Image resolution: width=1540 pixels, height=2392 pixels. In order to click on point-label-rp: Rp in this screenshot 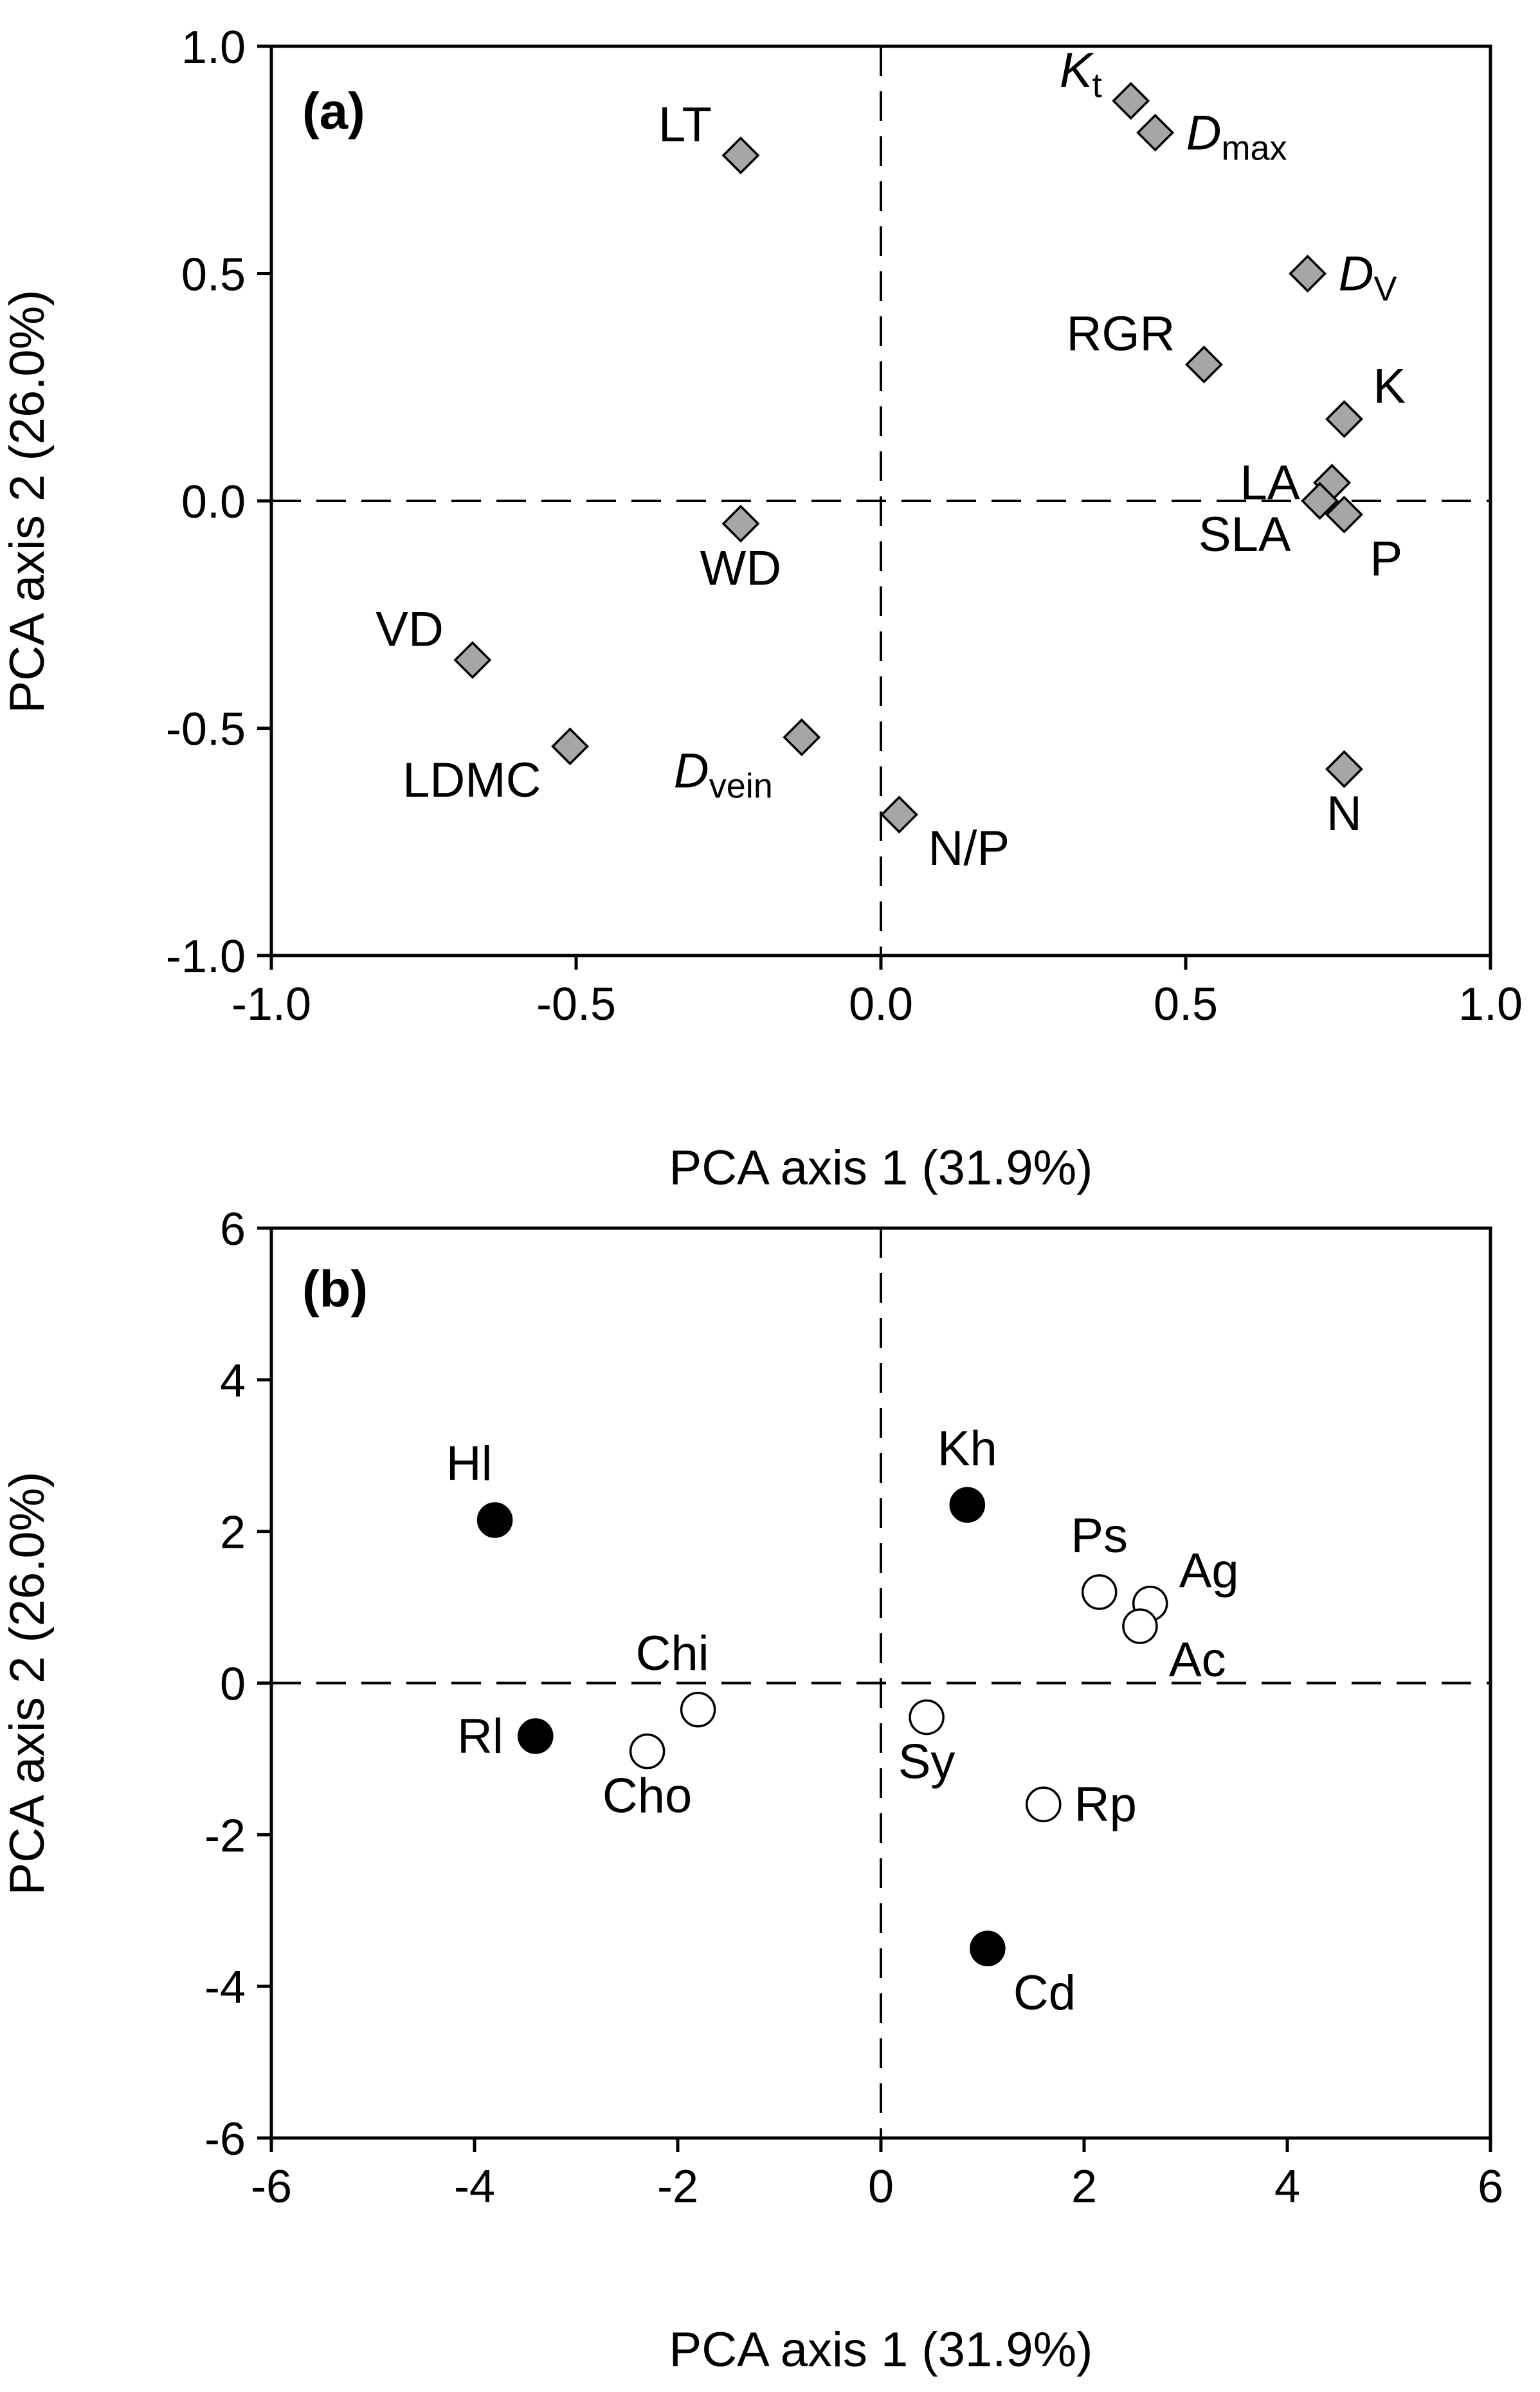, I will do `click(1105, 1805)`.